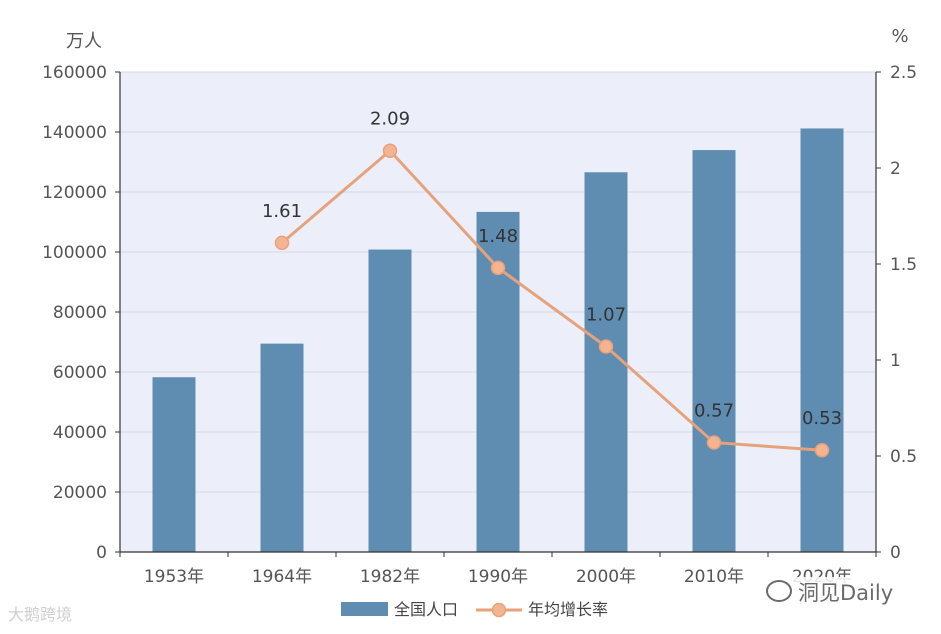 The image size is (941, 634). Describe the element at coordinates (499, 610) in the screenshot. I see `legend-swatch-marker` at that location.